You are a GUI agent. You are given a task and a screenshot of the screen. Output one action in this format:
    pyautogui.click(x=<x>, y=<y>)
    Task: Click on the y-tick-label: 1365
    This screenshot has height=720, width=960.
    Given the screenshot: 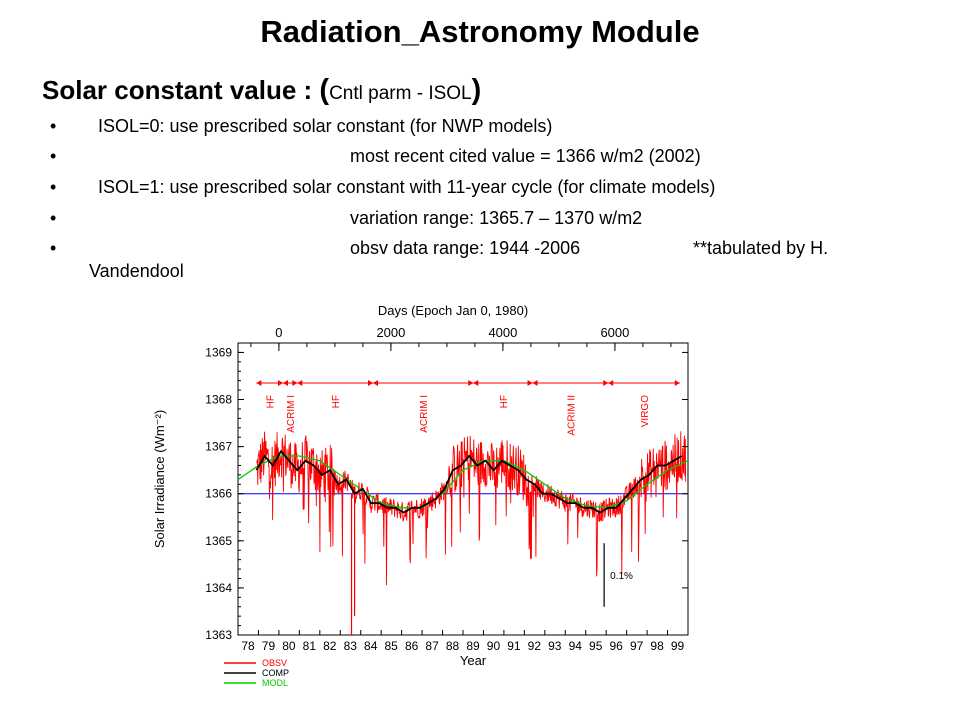 What is the action you would take?
    pyautogui.click(x=218, y=541)
    